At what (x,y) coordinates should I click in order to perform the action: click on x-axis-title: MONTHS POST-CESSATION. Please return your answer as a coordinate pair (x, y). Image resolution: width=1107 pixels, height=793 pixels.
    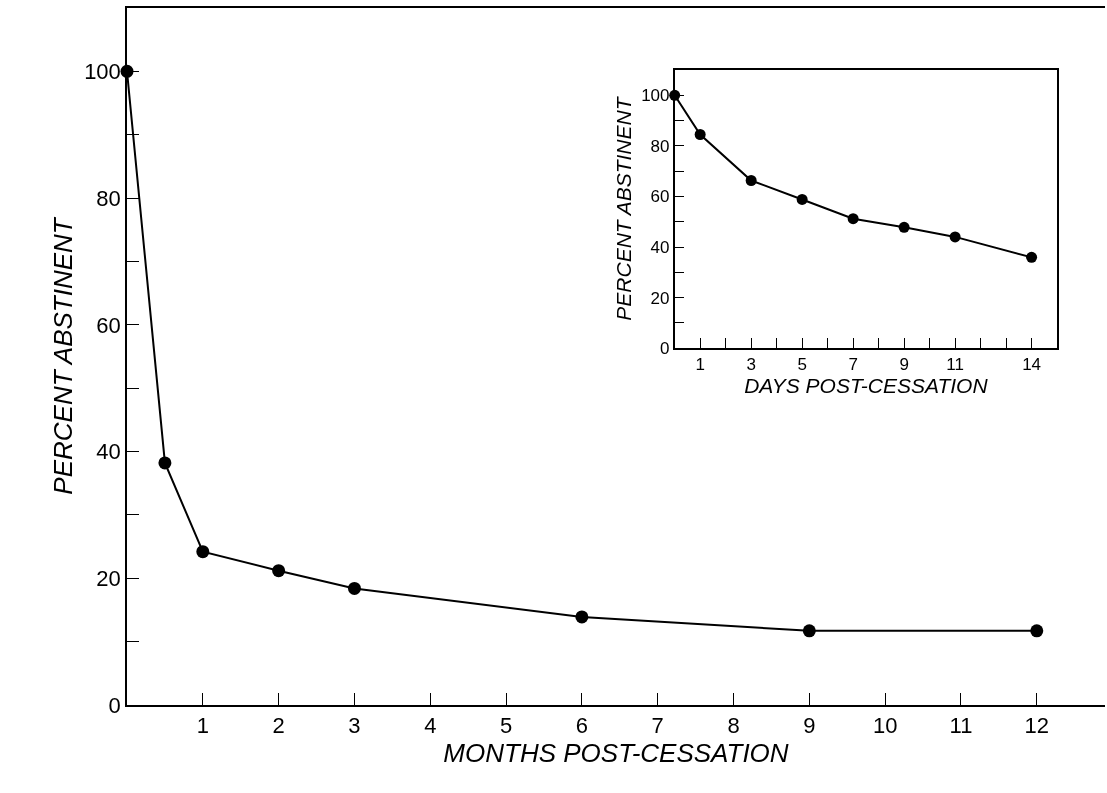
    Looking at the image, I should click on (616, 753).